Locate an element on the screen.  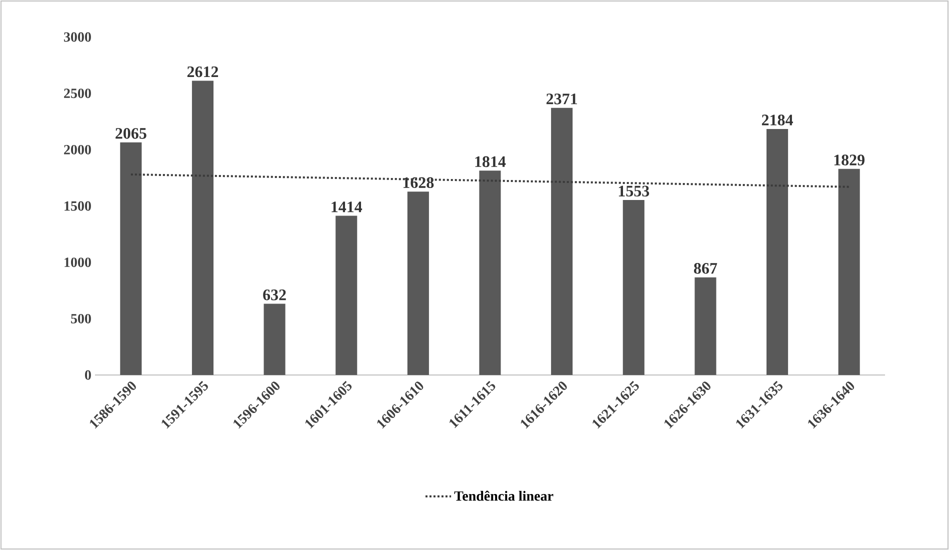
y-tick-label: 1000 is located at coordinates (77, 263).